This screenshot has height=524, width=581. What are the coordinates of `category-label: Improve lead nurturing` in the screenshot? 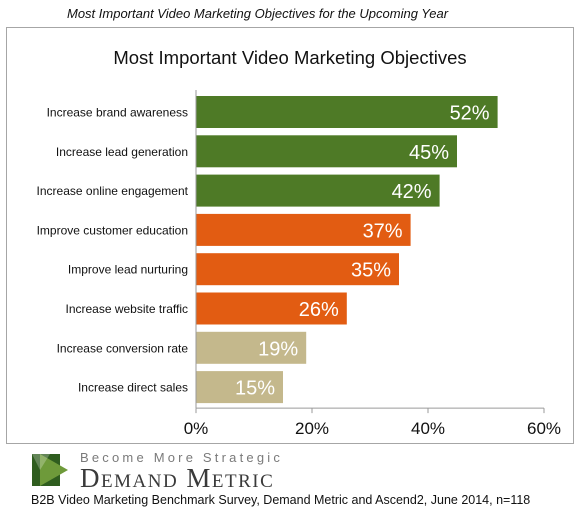 It's located at (128, 270).